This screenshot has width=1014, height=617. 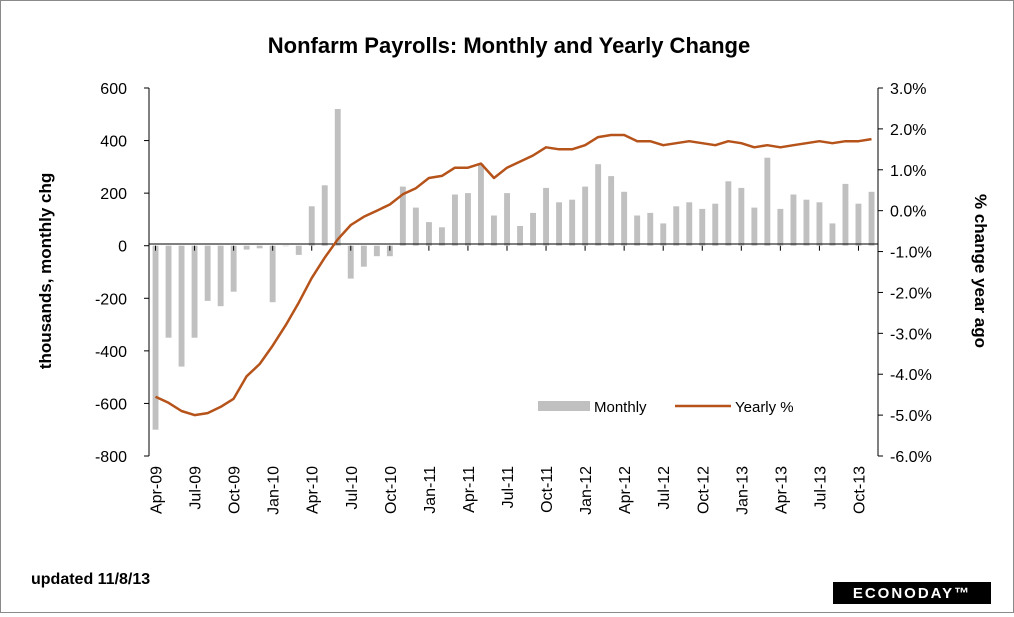 I want to click on x-tick-label: Apr-11, so click(x=469, y=489).